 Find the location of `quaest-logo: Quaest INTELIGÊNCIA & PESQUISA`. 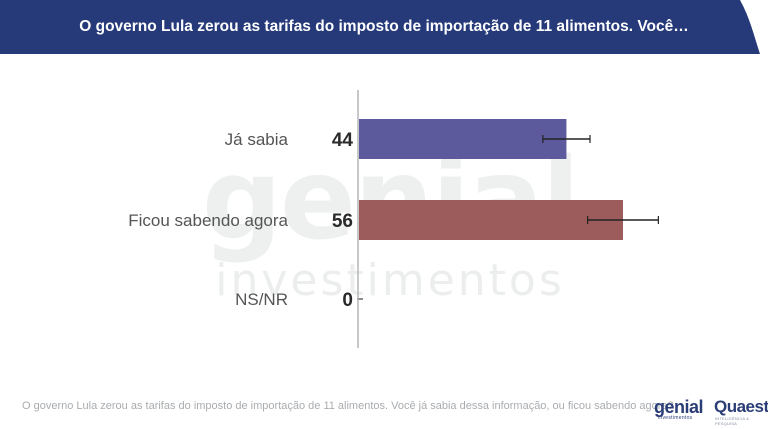

quaest-logo: Quaest INTELIGÊNCIA & PESQUISA is located at coordinates (741, 412).